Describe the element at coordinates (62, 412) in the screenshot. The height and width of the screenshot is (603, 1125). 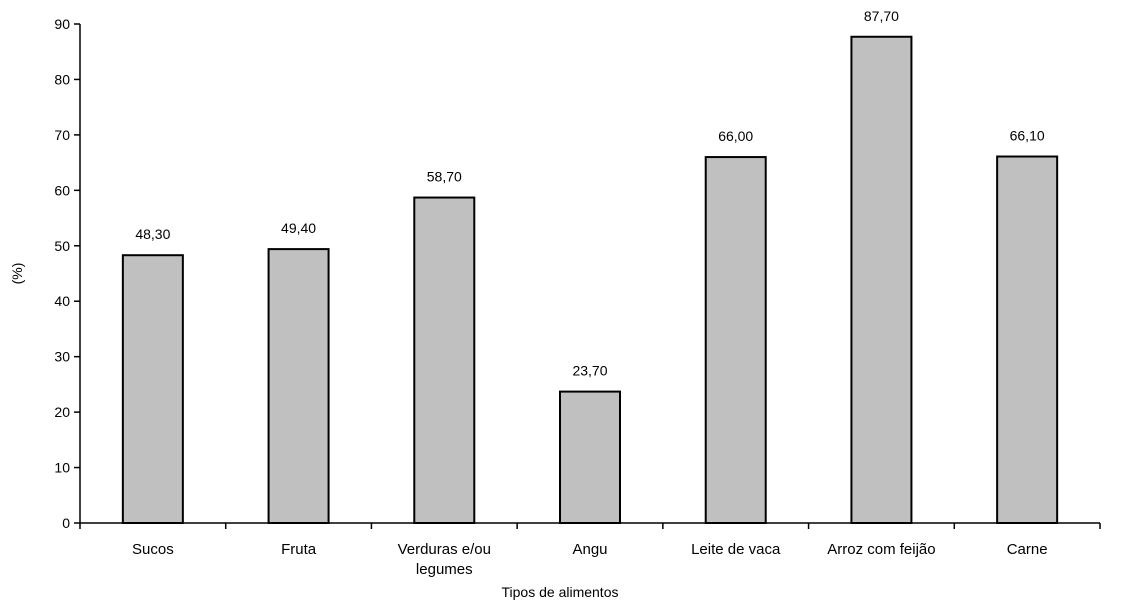
I see `y-tick-label: 20` at that location.